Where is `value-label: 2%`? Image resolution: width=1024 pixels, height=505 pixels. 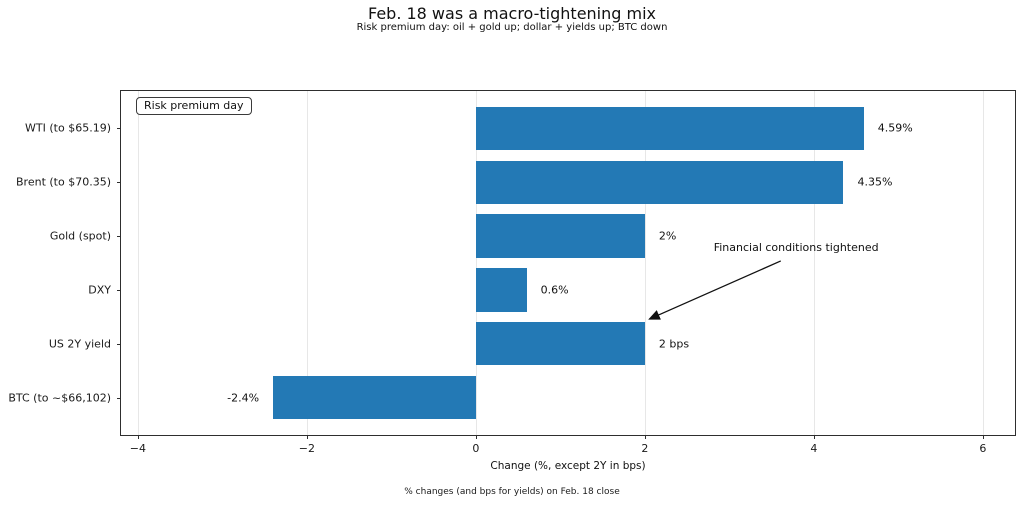
value-label: 2% is located at coordinates (667, 236).